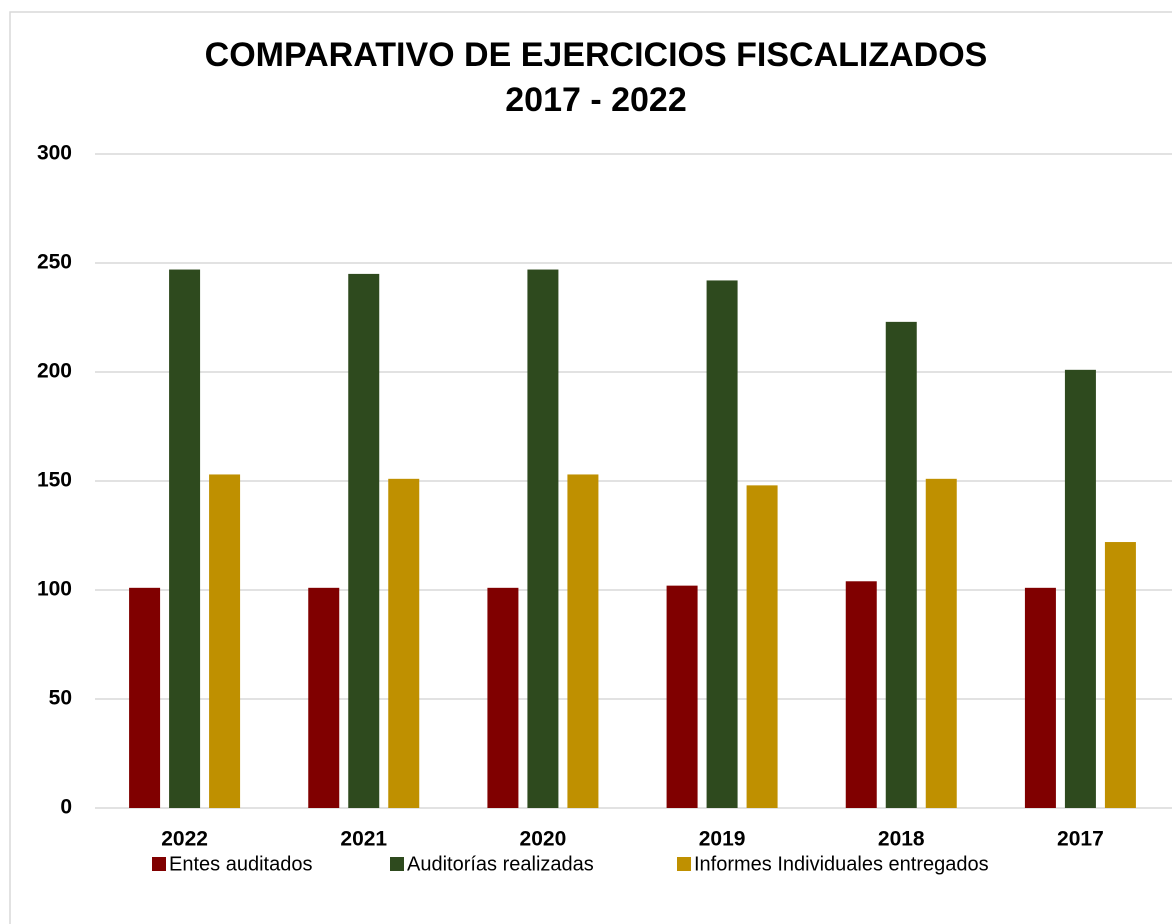 This screenshot has height=924, width=1172. What do you see at coordinates (1080, 839) in the screenshot?
I see `x-tick-label: 2017` at bounding box center [1080, 839].